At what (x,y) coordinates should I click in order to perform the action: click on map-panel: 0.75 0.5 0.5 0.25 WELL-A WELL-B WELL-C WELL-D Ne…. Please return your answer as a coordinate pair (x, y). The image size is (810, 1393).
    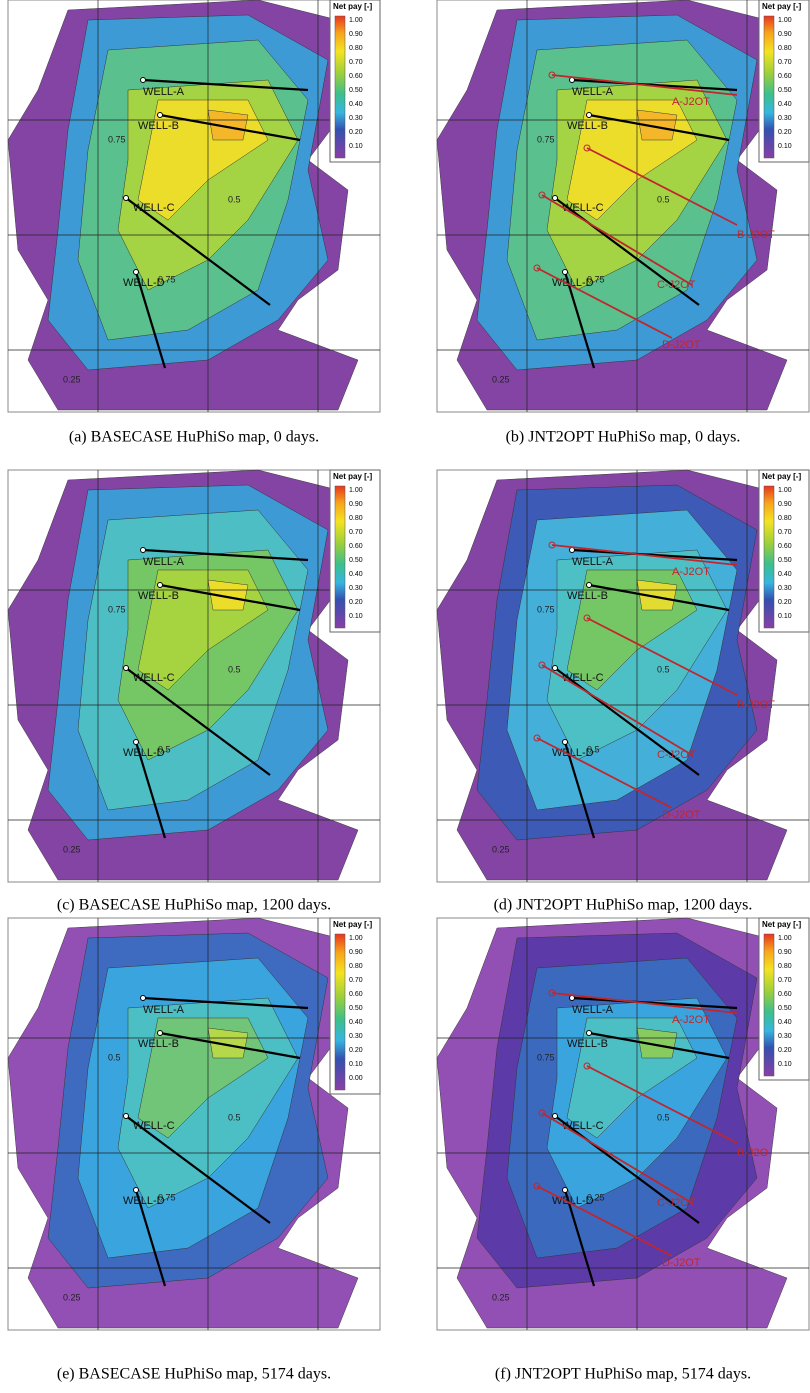
    Looking at the image, I should click on (194, 676).